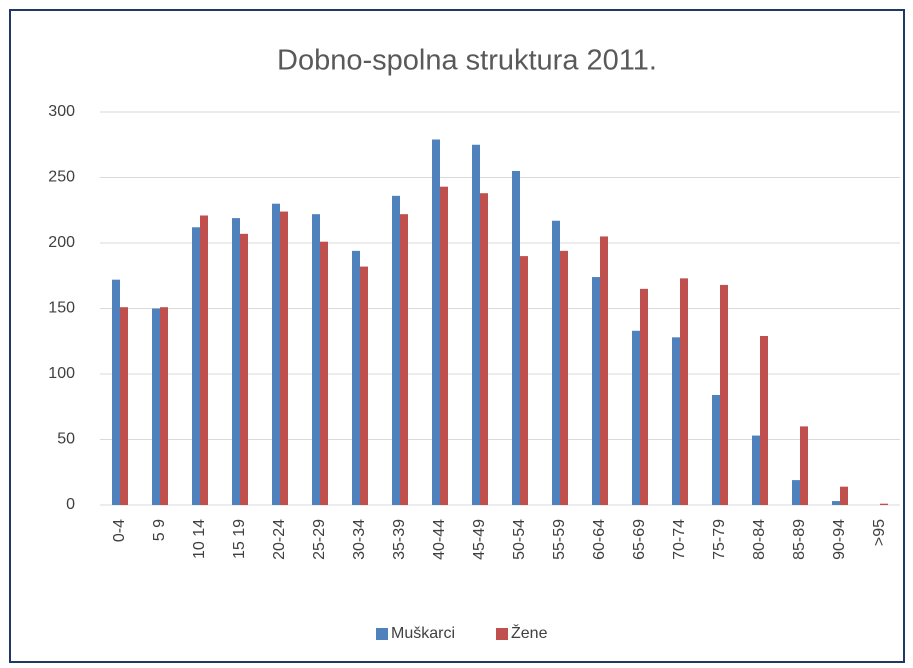 The width and height of the screenshot is (913, 668). I want to click on x-tick-label: 55-59, so click(559, 539).